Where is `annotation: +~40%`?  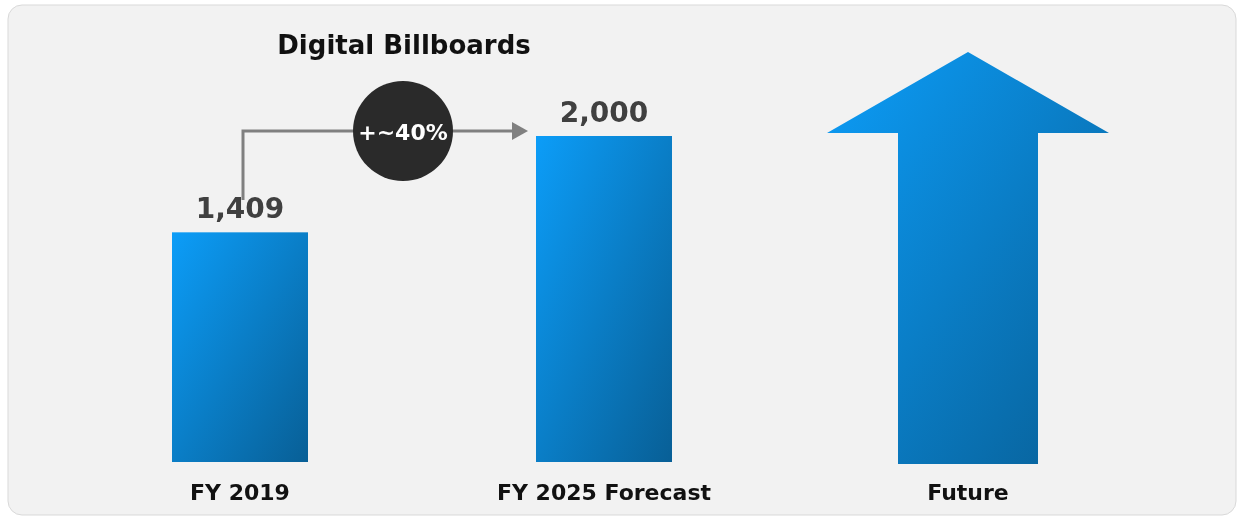 annotation: +~40% is located at coordinates (403, 132).